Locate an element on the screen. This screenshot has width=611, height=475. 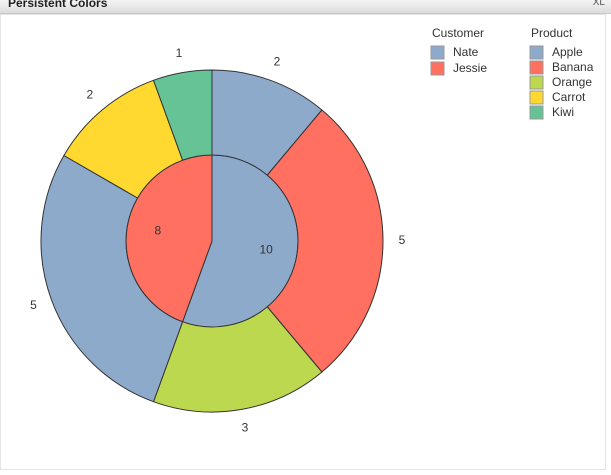
inner-label: 10 is located at coordinates (266, 250).